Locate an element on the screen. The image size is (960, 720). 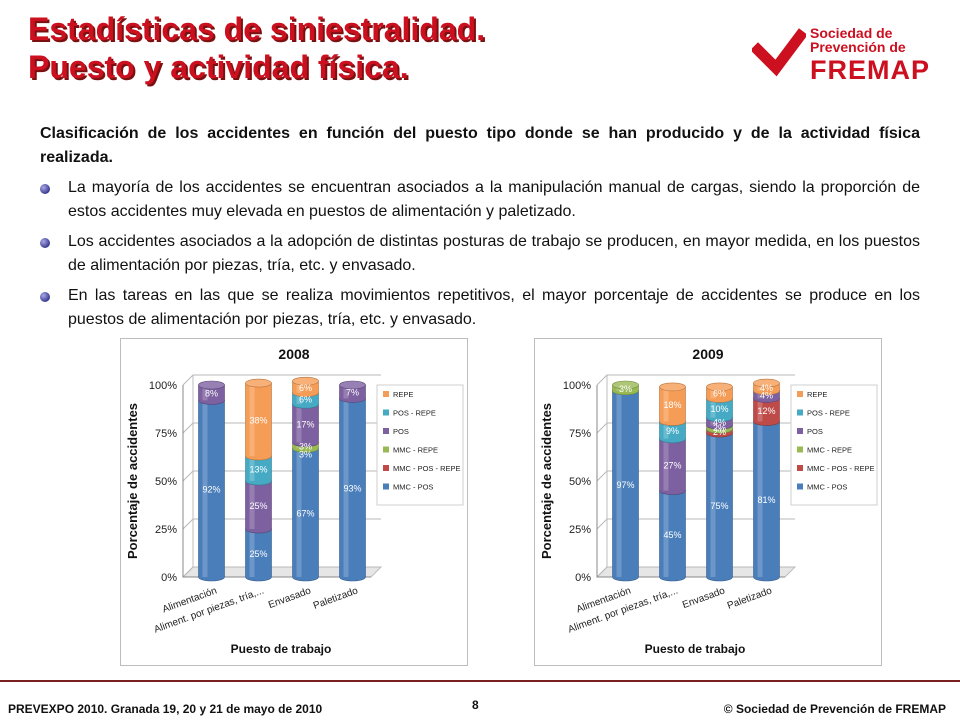
data-label: 4% is located at coordinates (719, 422).